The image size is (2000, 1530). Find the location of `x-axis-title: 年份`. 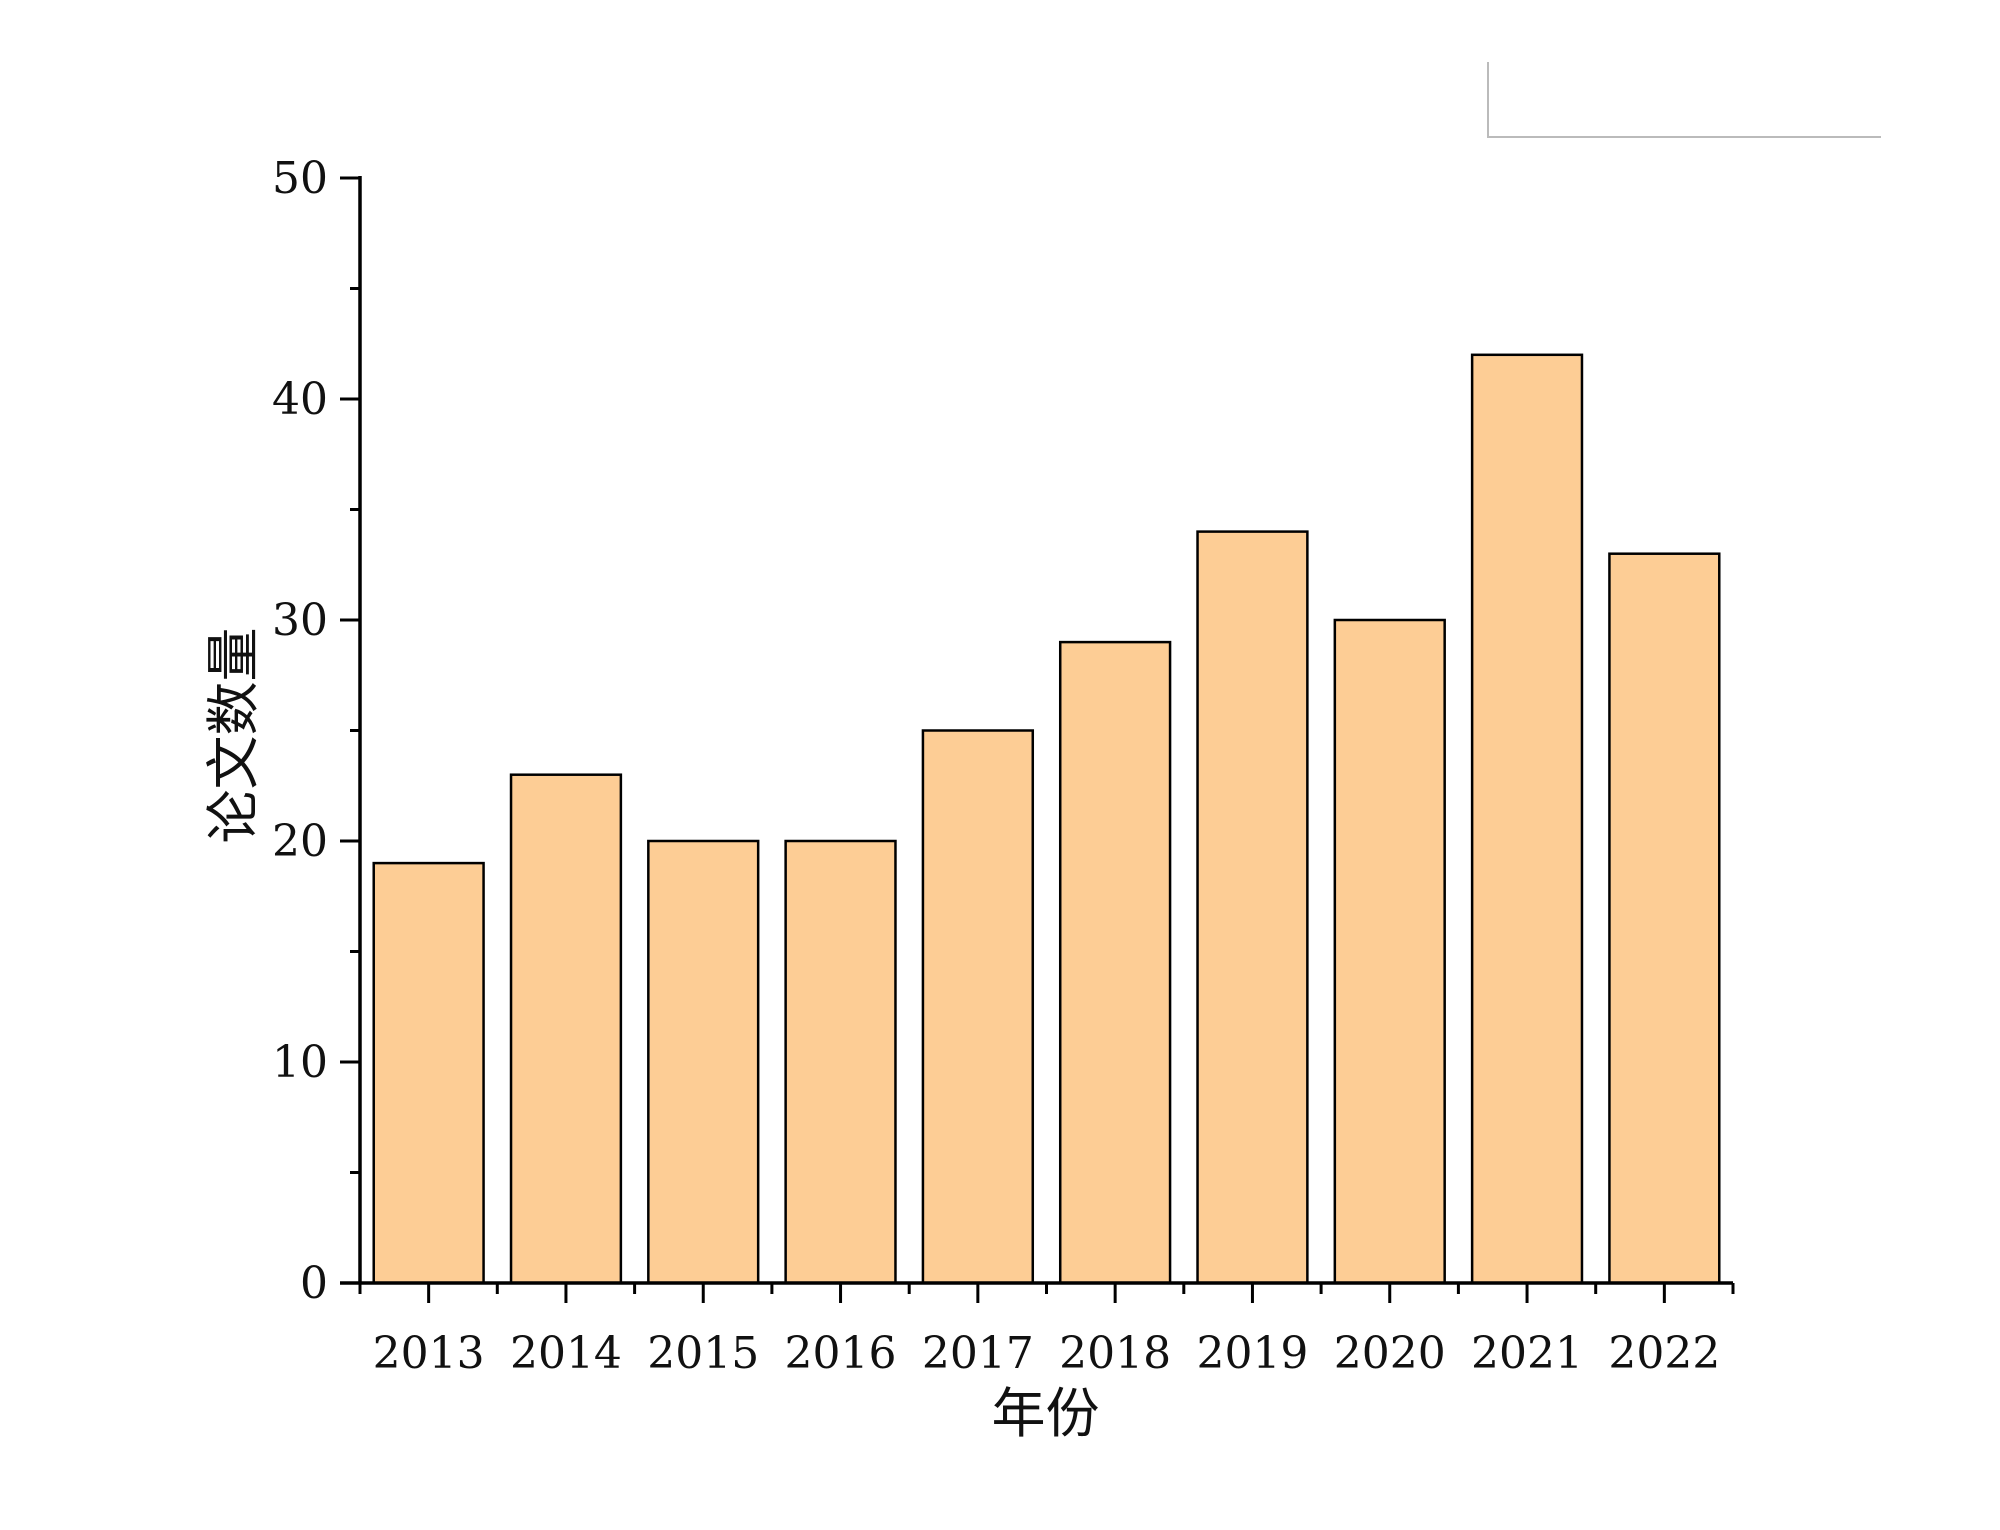

x-axis-title: 年份 is located at coordinates (1046, 1413).